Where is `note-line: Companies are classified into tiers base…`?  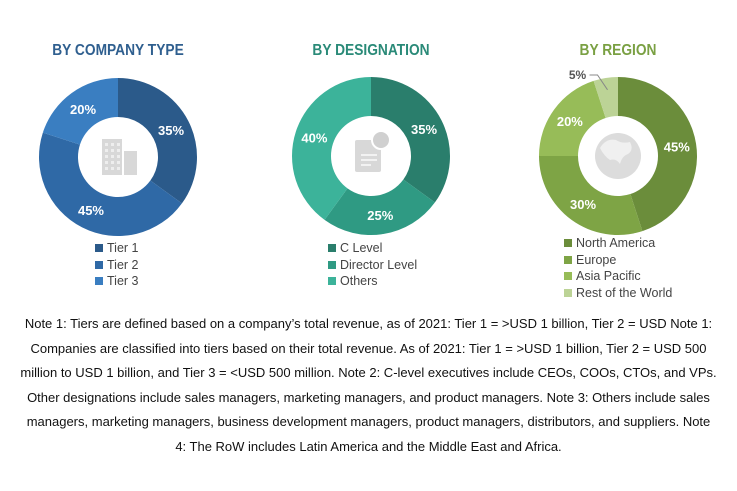 note-line: Companies are classified into tiers base… is located at coordinates (368, 348).